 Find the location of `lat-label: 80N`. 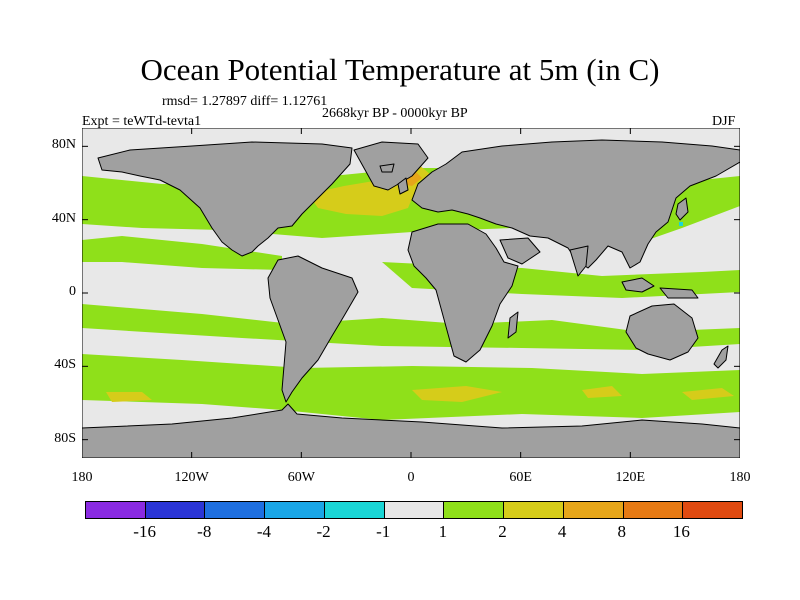

lat-label: 80N is located at coordinates (63, 145).